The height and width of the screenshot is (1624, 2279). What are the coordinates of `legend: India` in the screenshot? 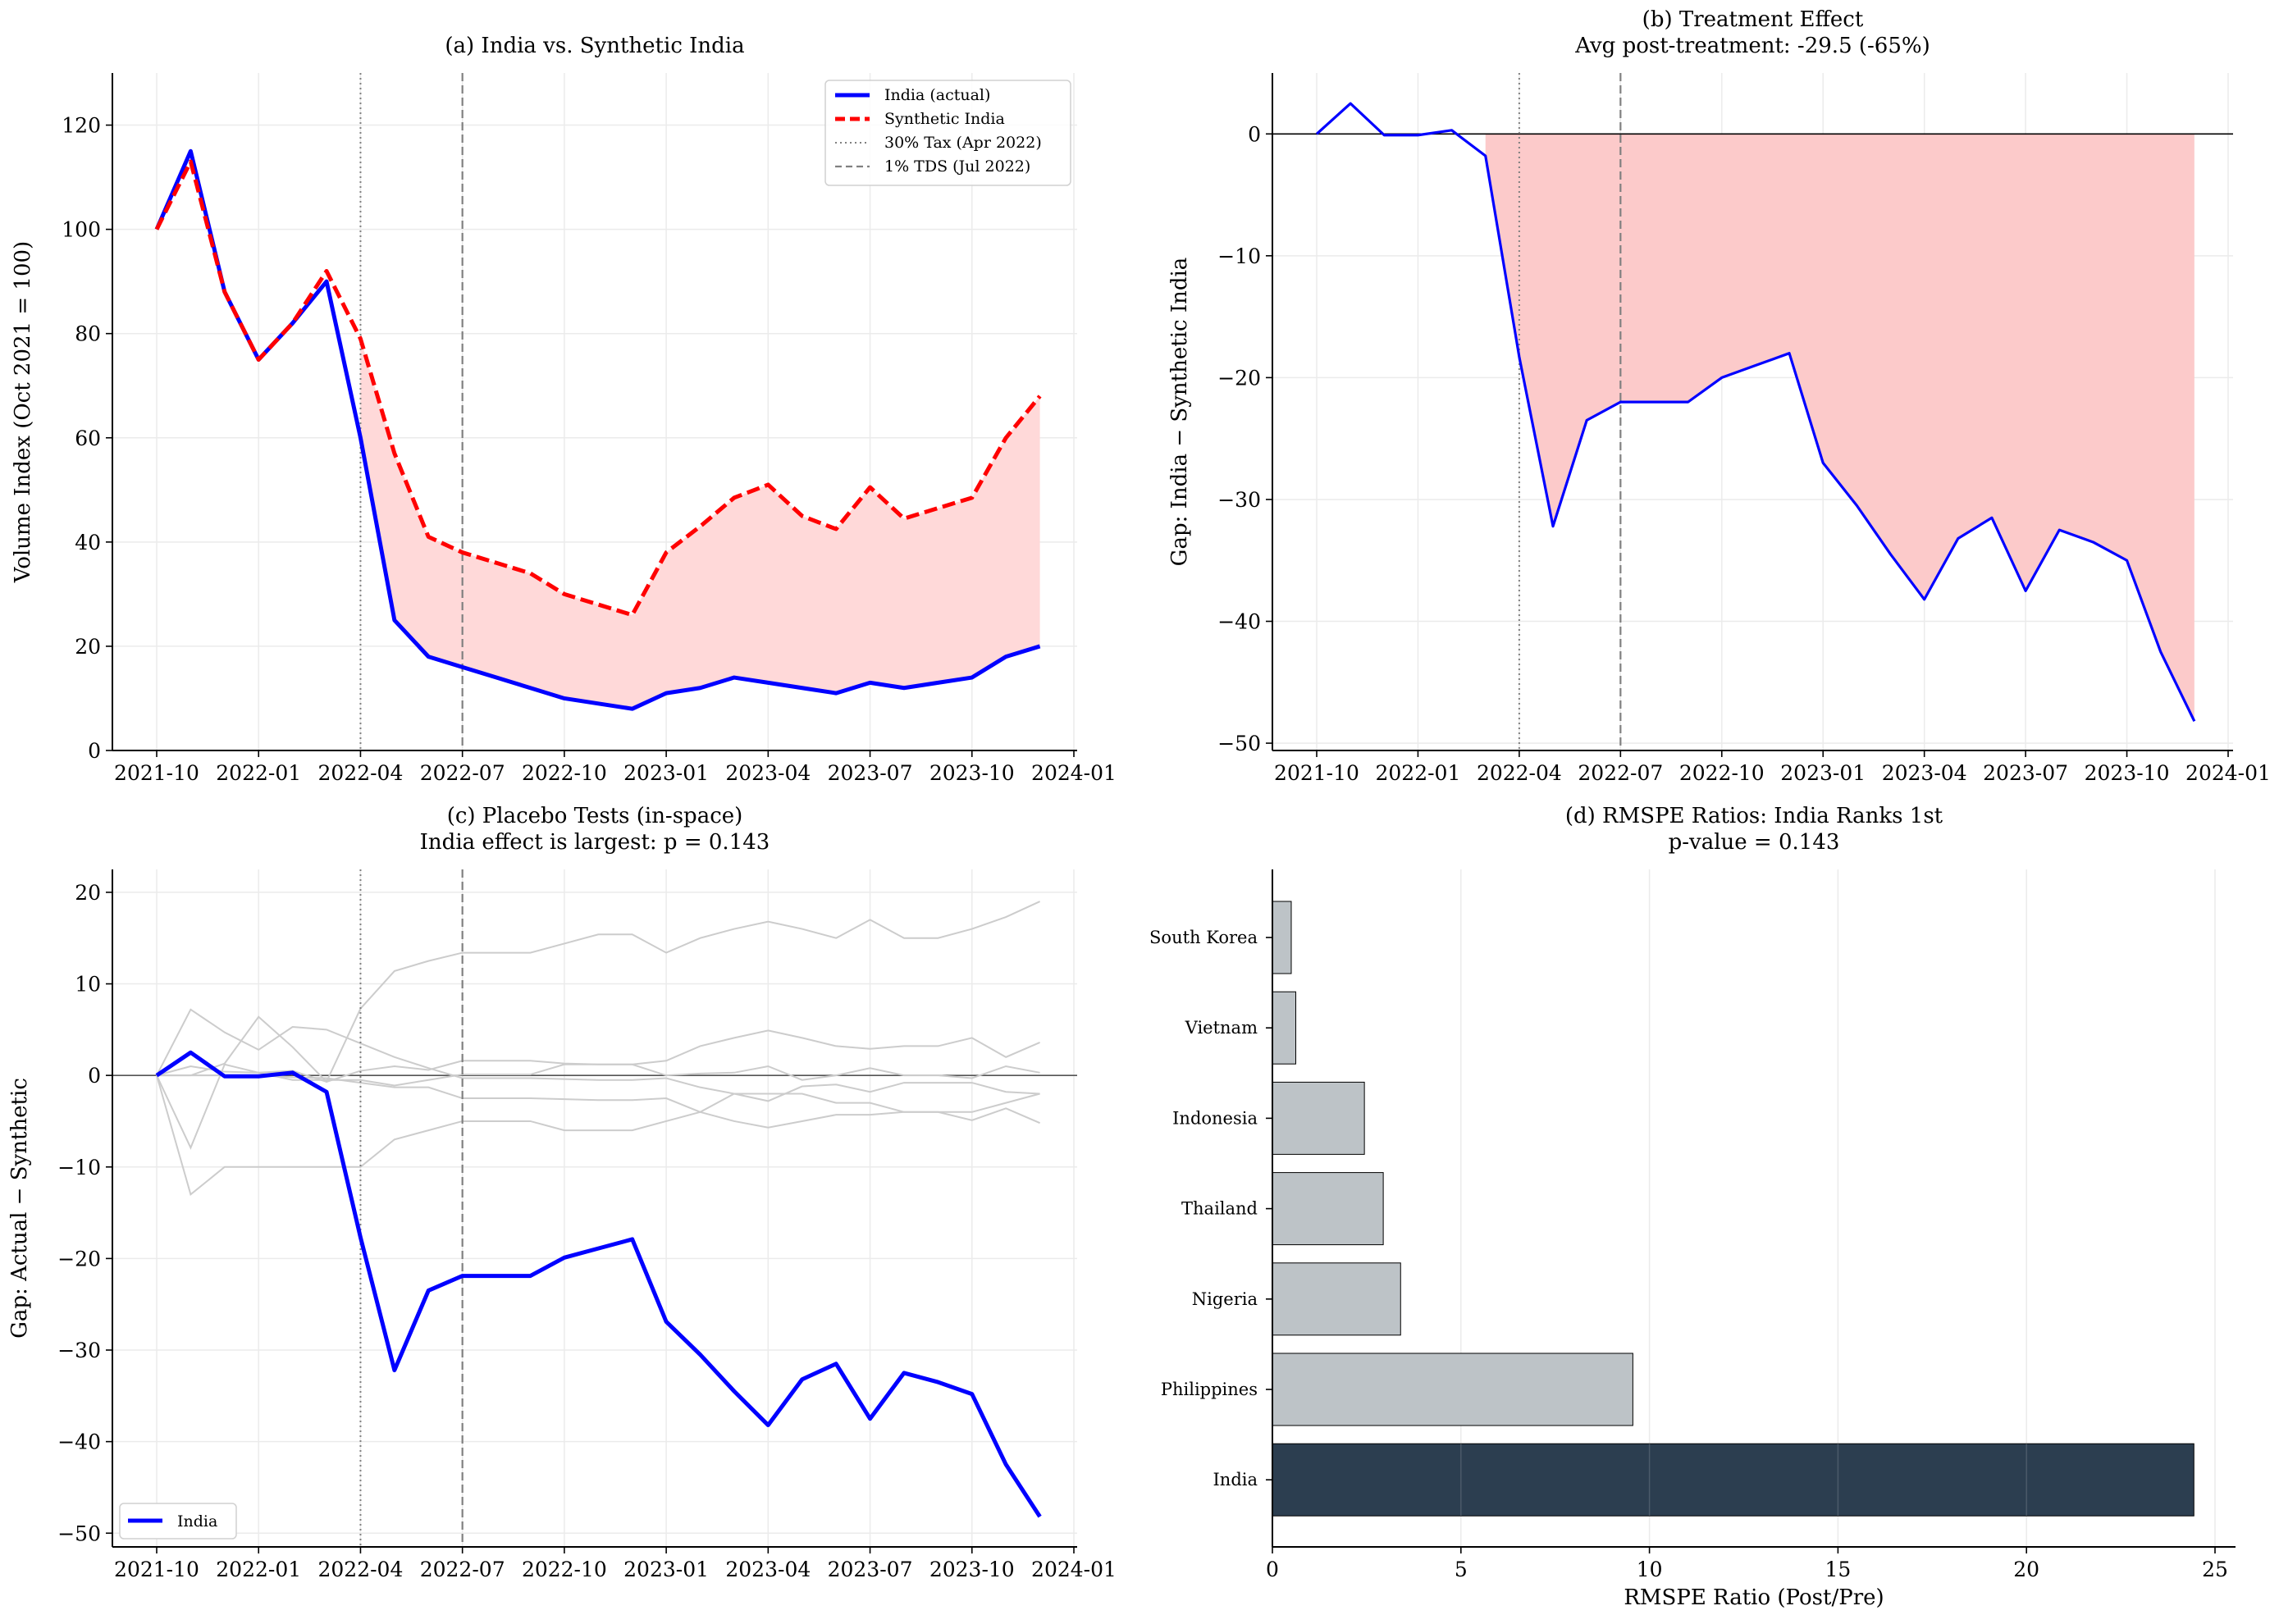 It's located at (178, 1521).